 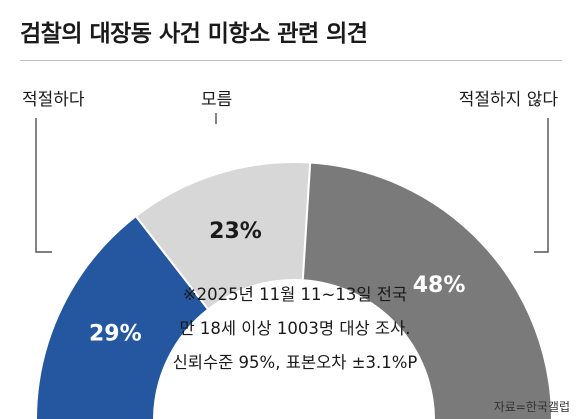 I want to click on source-label: 자료=한국갤럽, so click(x=532, y=407).